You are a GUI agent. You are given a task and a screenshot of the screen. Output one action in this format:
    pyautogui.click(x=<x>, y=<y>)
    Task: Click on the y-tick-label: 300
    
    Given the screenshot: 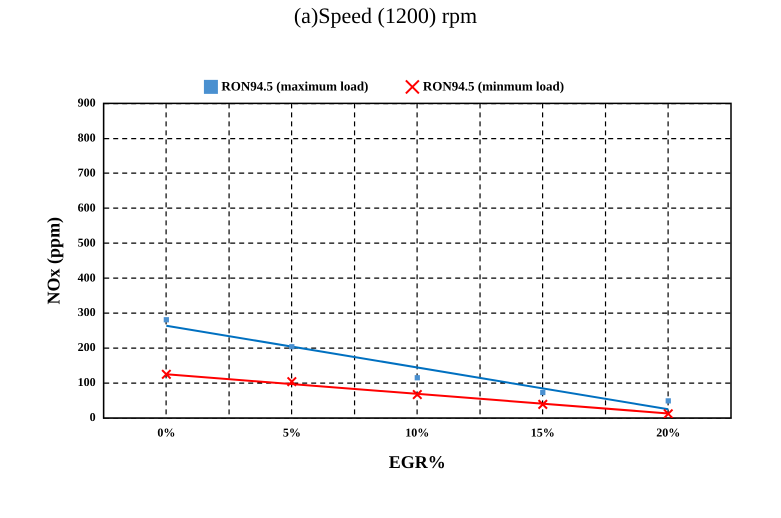 What is the action you would take?
    pyautogui.click(x=87, y=312)
    